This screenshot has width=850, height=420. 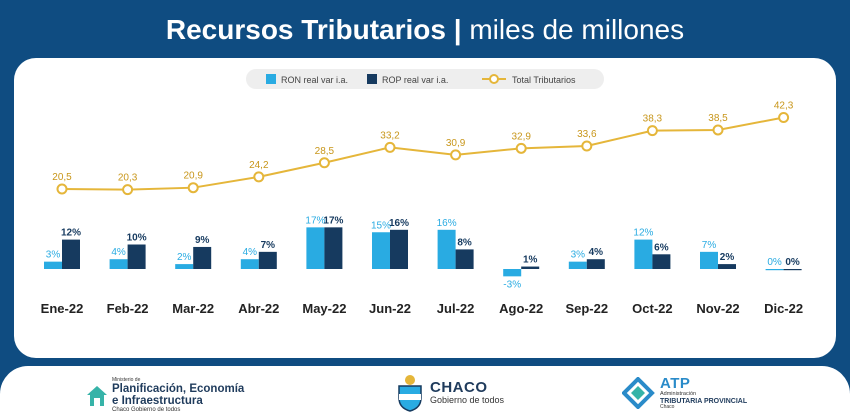 I want to click on data-label-ron: 15%, so click(x=381, y=225).